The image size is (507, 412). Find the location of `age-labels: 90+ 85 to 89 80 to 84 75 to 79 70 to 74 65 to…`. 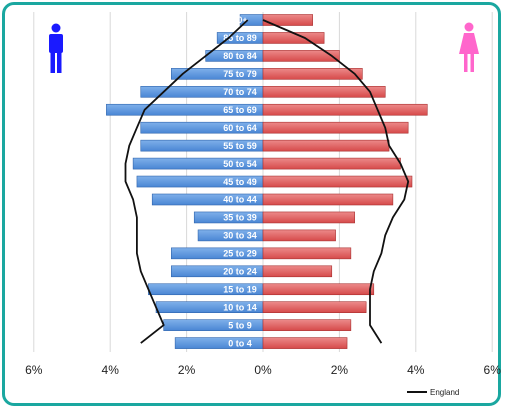

age-labels: 90+ 85 to 89 80 to 84 75 to 79 70 to 74 65 to… is located at coordinates (240, 181).